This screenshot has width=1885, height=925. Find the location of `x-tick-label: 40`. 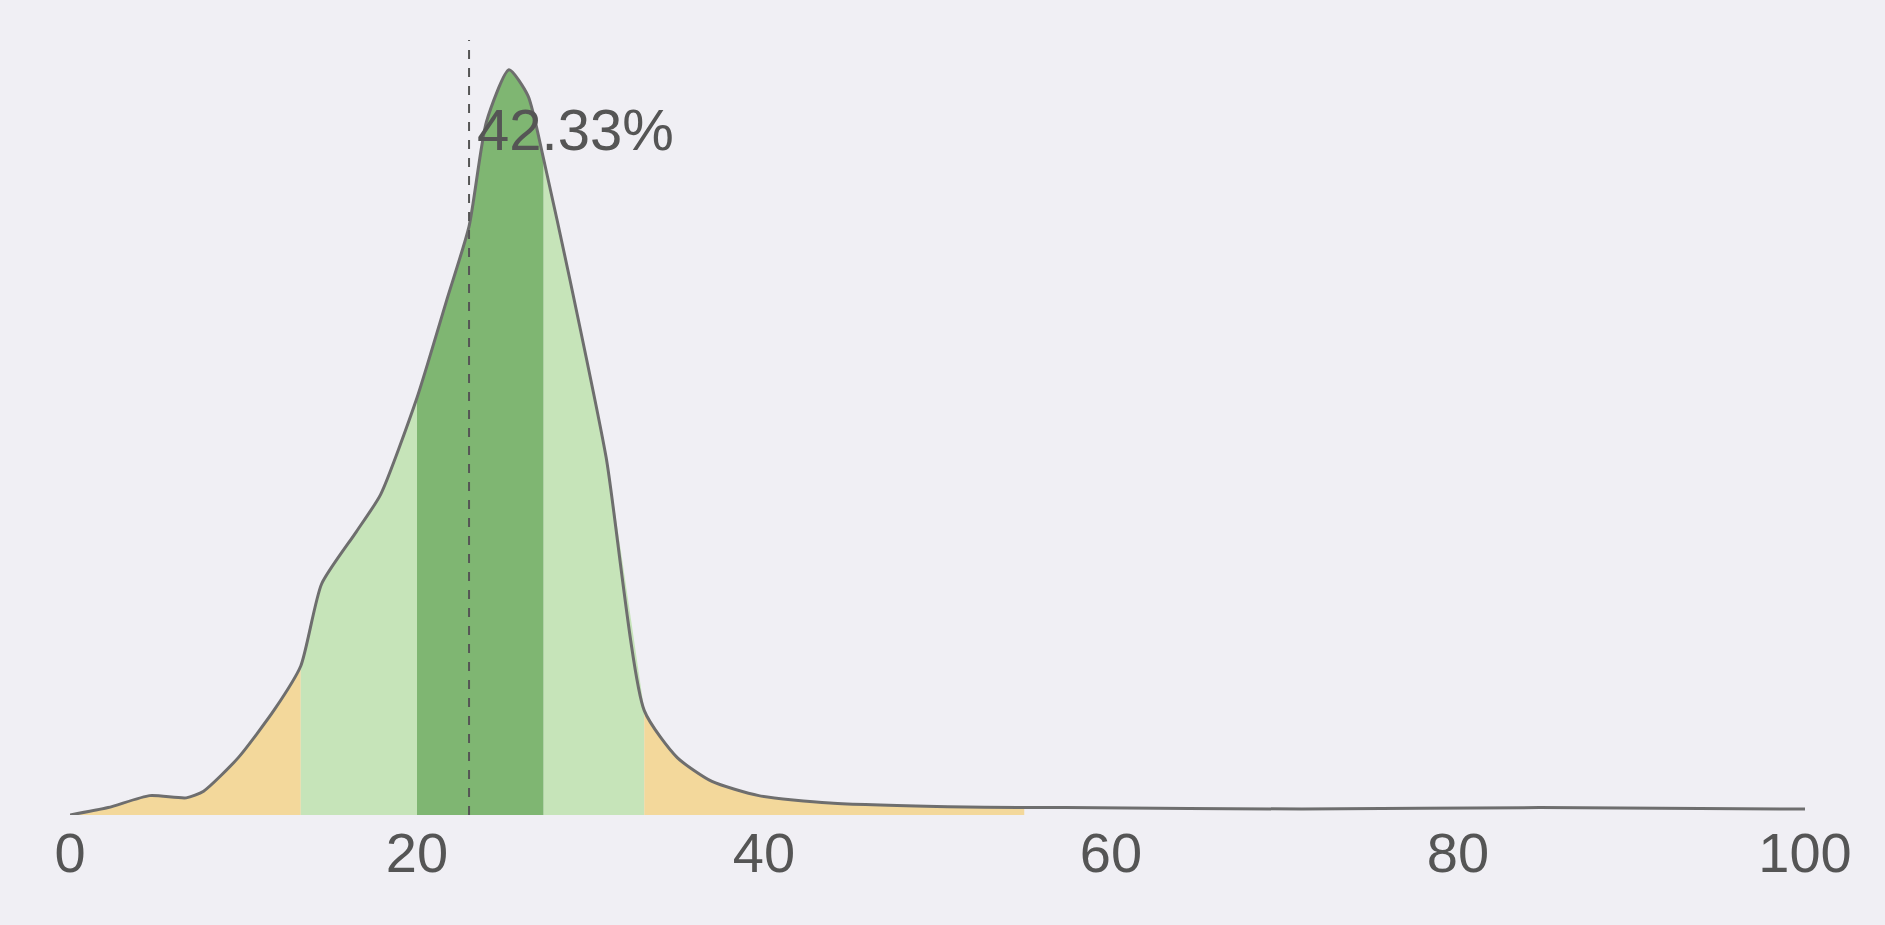

x-tick-label: 40 is located at coordinates (764, 852).